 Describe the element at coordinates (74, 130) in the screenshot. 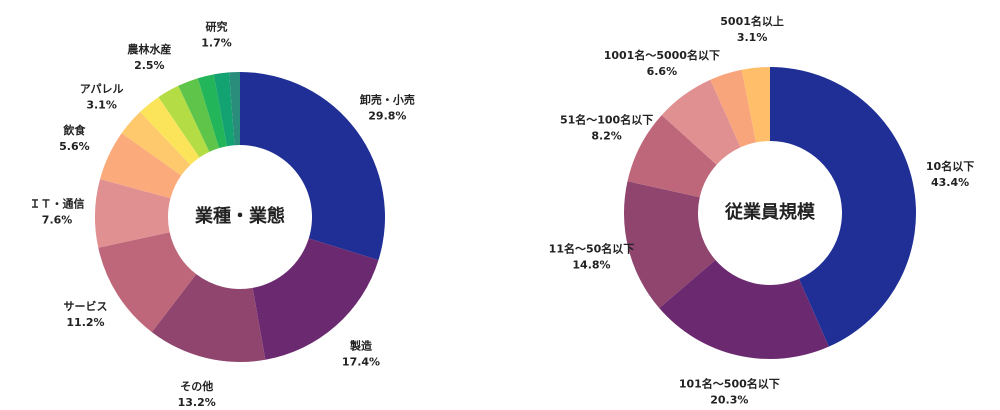

I see `slice-label: 飲食` at that location.